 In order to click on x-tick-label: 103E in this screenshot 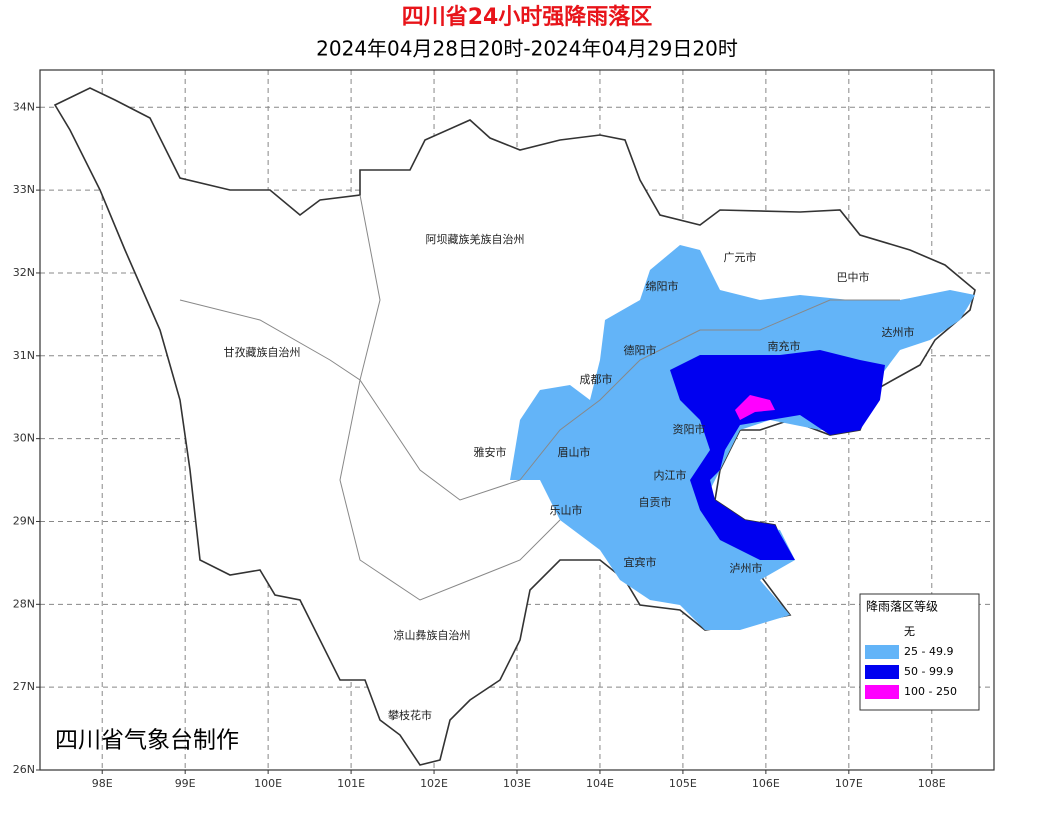, I will do `click(517, 783)`.